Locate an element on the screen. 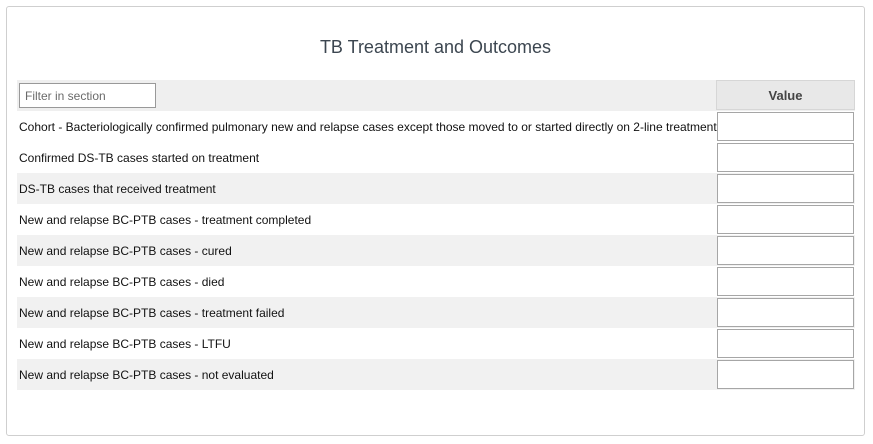 This screenshot has height=444, width=873. row-label: New and relapse BC-PTB cases - died is located at coordinates (122, 281).